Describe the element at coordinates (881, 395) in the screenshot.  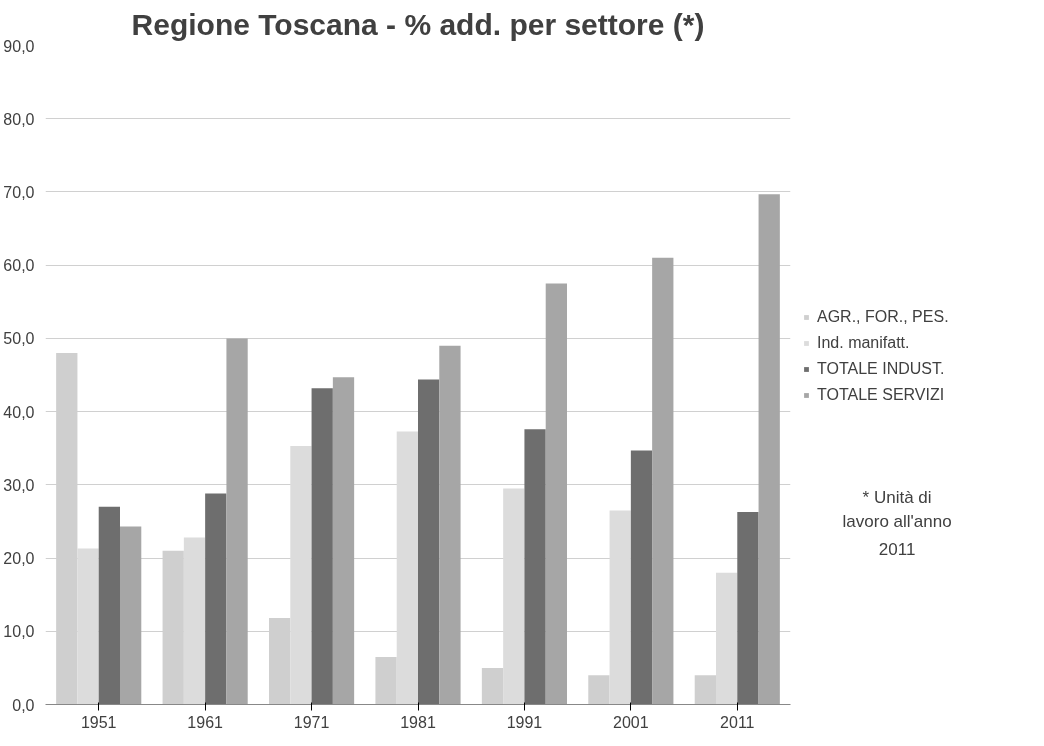
I see `legend-label: TOTALE SERVIZI` at that location.